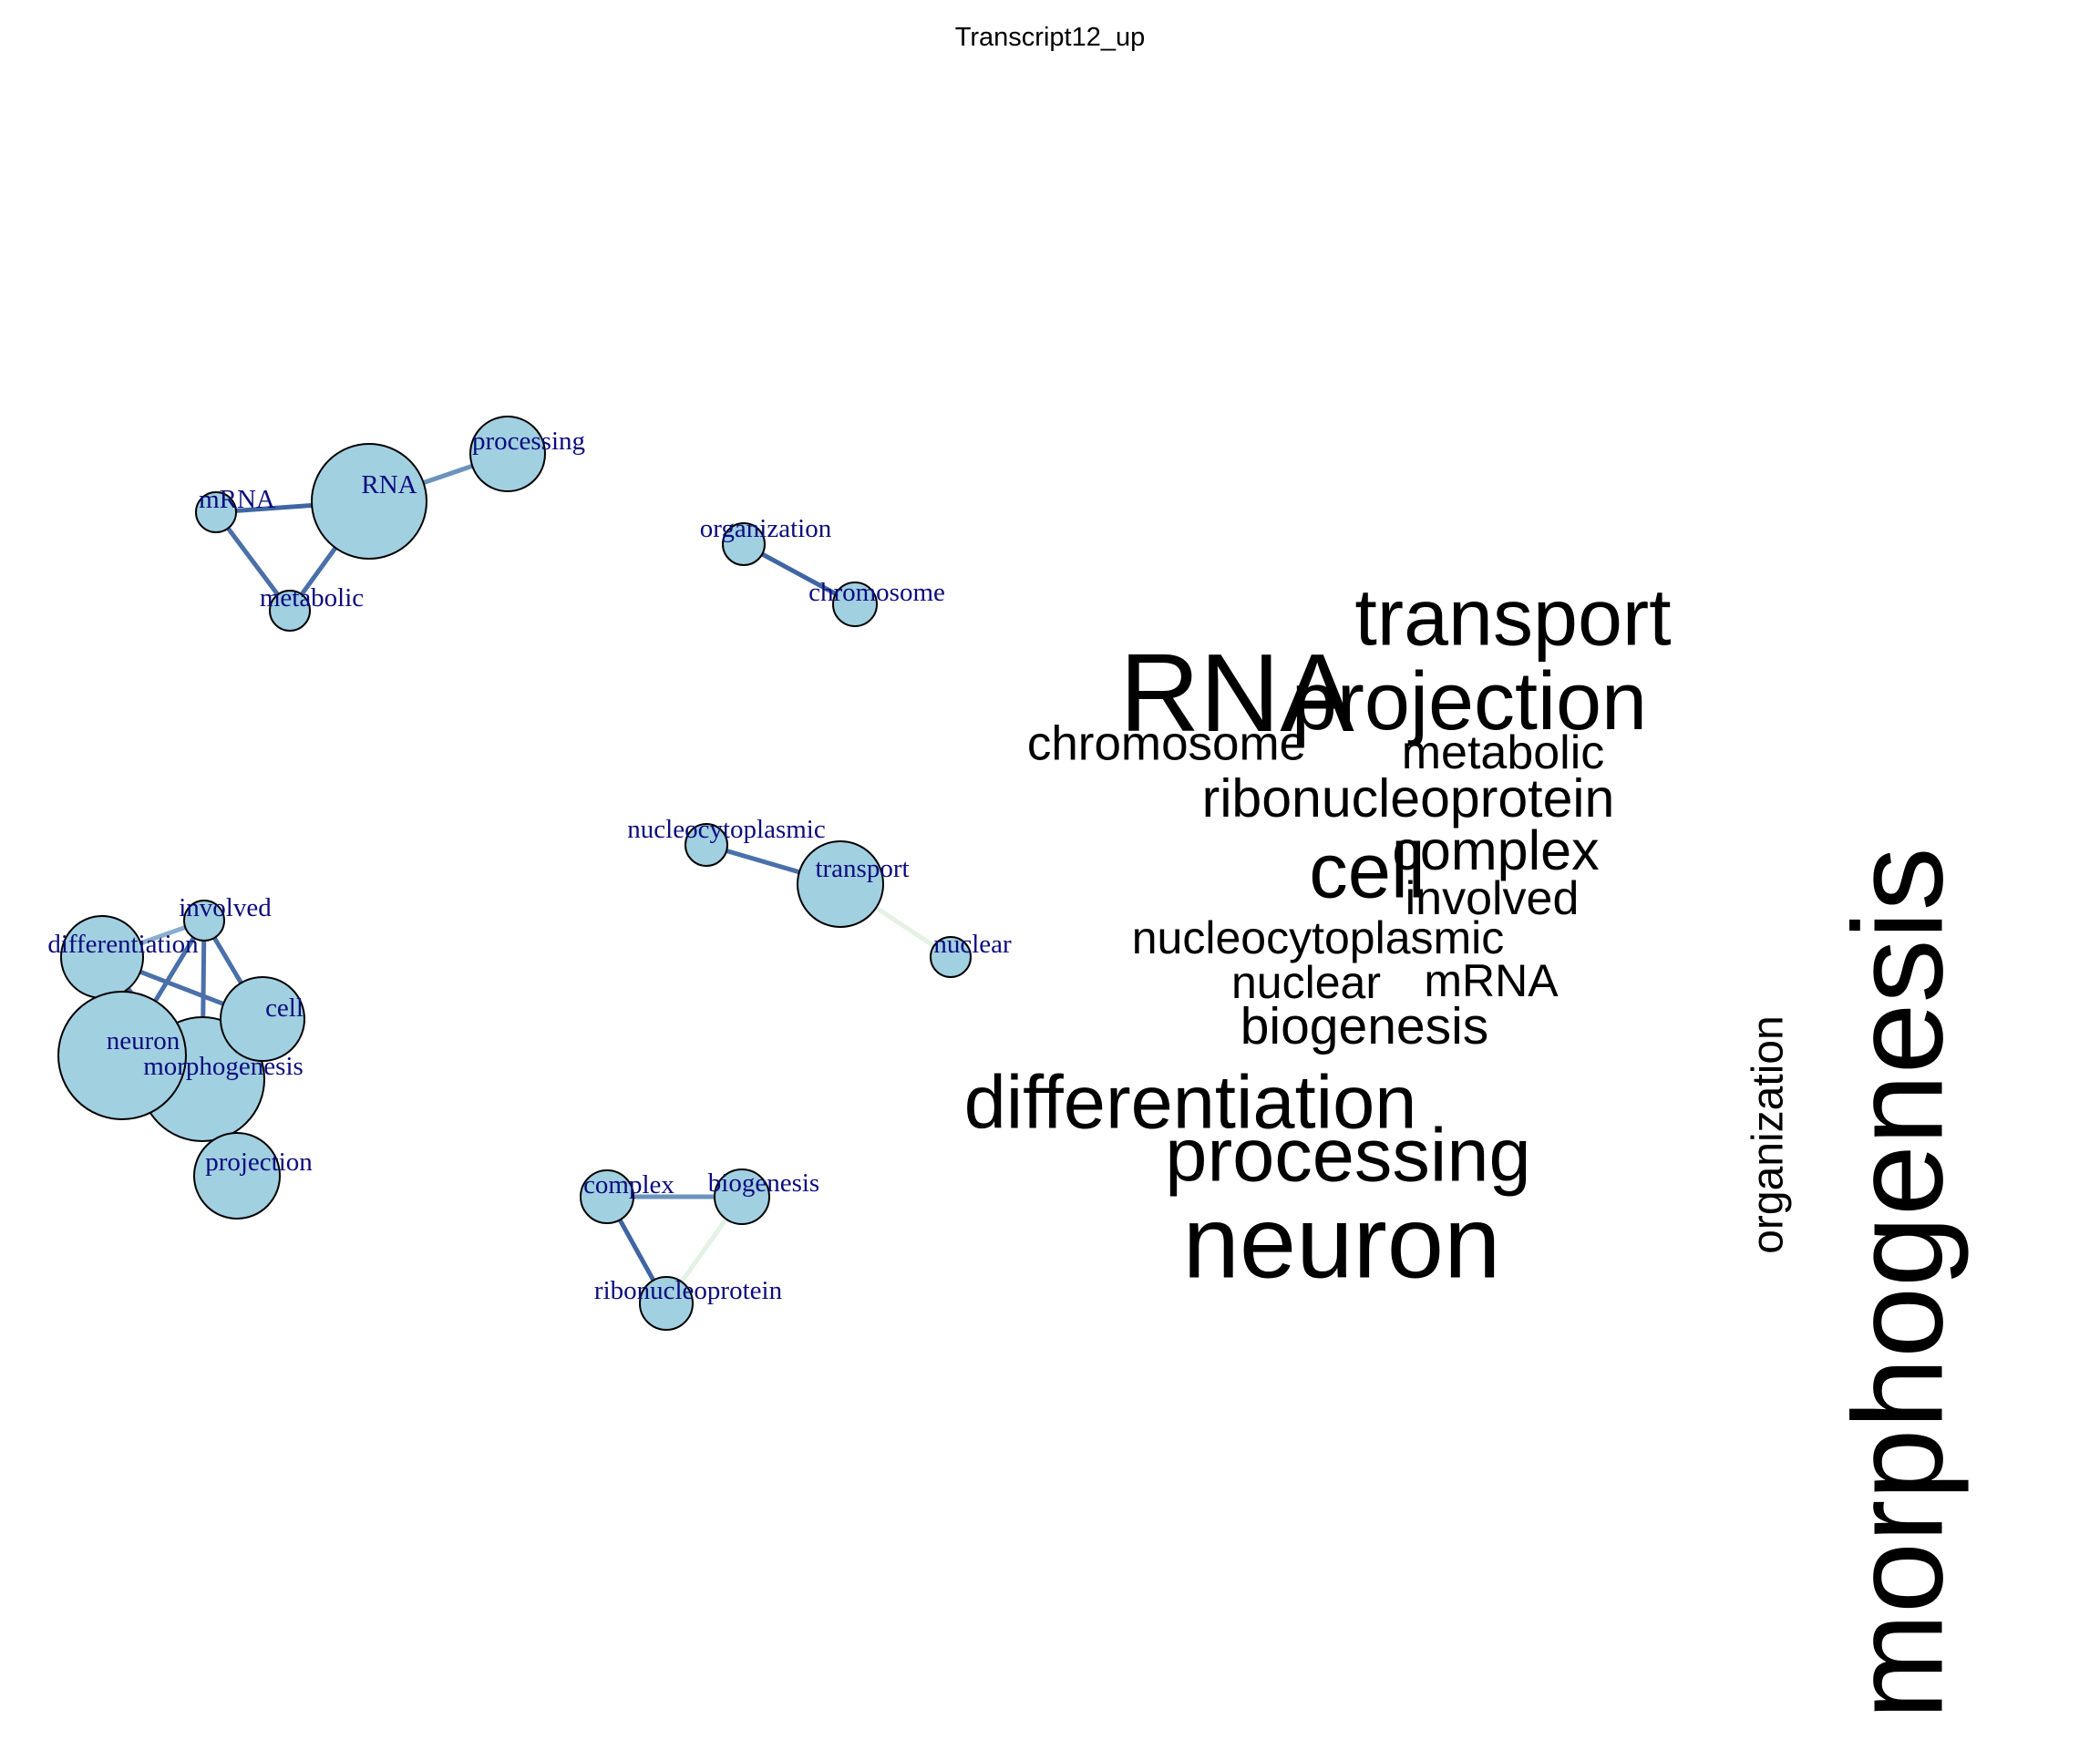 The height and width of the screenshot is (1750, 2100). Describe the element at coordinates (389, 485) in the screenshot. I see `node-label-rna: RNA` at that location.